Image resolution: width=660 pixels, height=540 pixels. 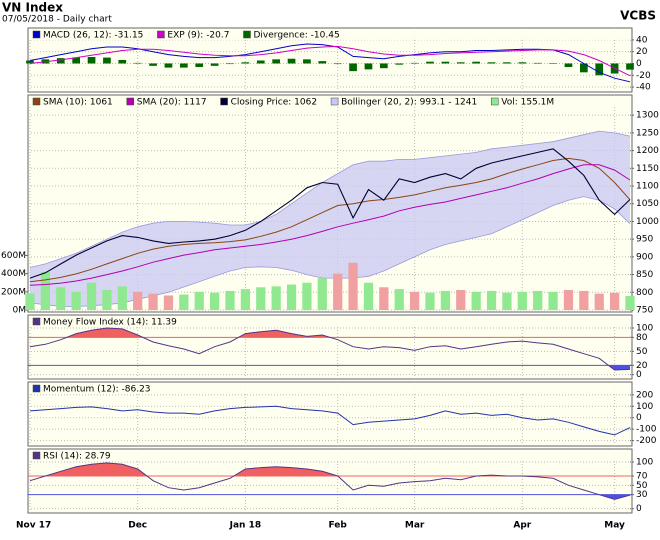 I want to click on x-tick-label: May, so click(x=614, y=526).